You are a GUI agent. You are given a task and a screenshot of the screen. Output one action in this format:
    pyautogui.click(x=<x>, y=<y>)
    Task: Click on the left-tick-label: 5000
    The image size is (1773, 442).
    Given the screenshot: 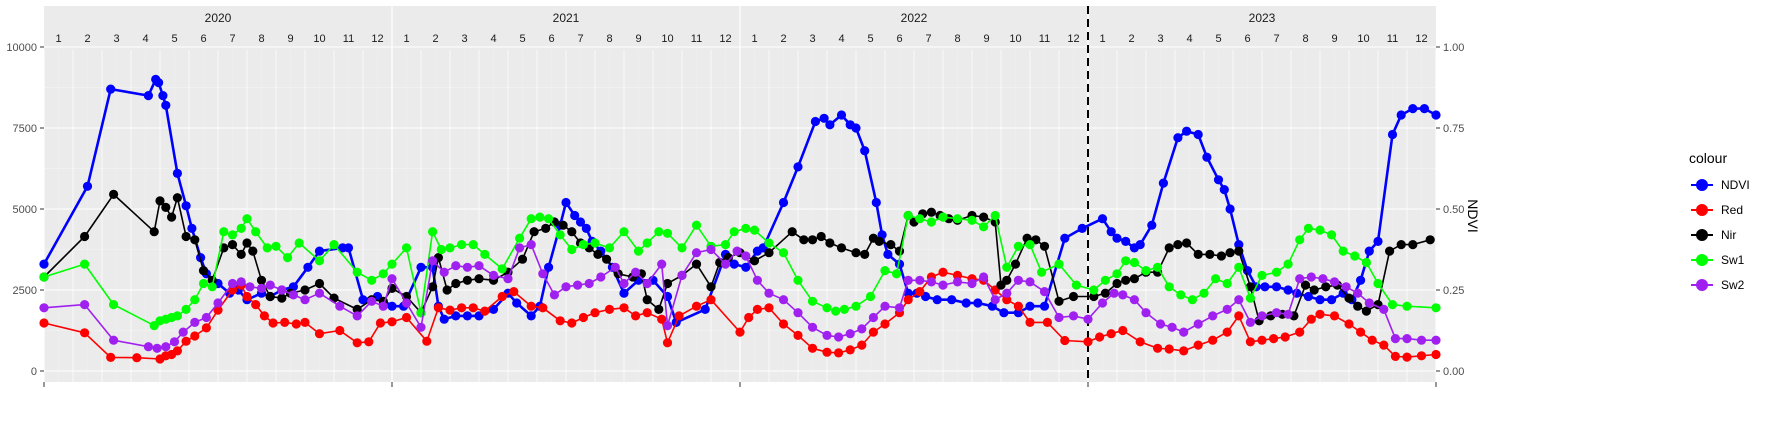 What is the action you would take?
    pyautogui.click(x=25, y=210)
    